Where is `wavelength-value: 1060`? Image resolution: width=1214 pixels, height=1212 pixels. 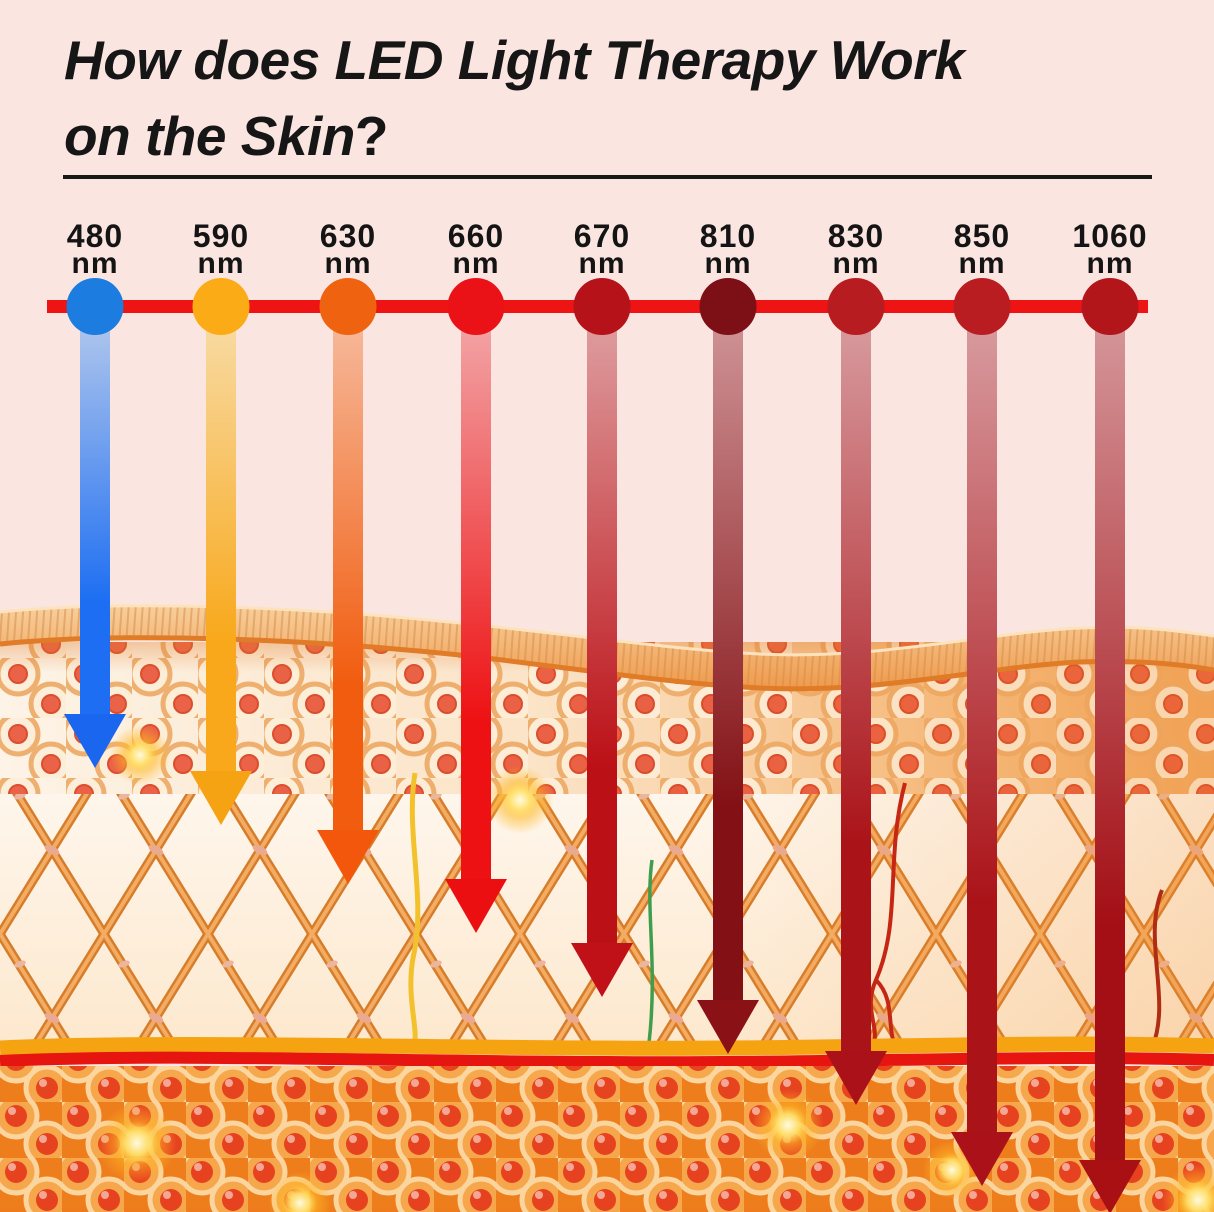 wavelength-value: 1060 is located at coordinates (1110, 236).